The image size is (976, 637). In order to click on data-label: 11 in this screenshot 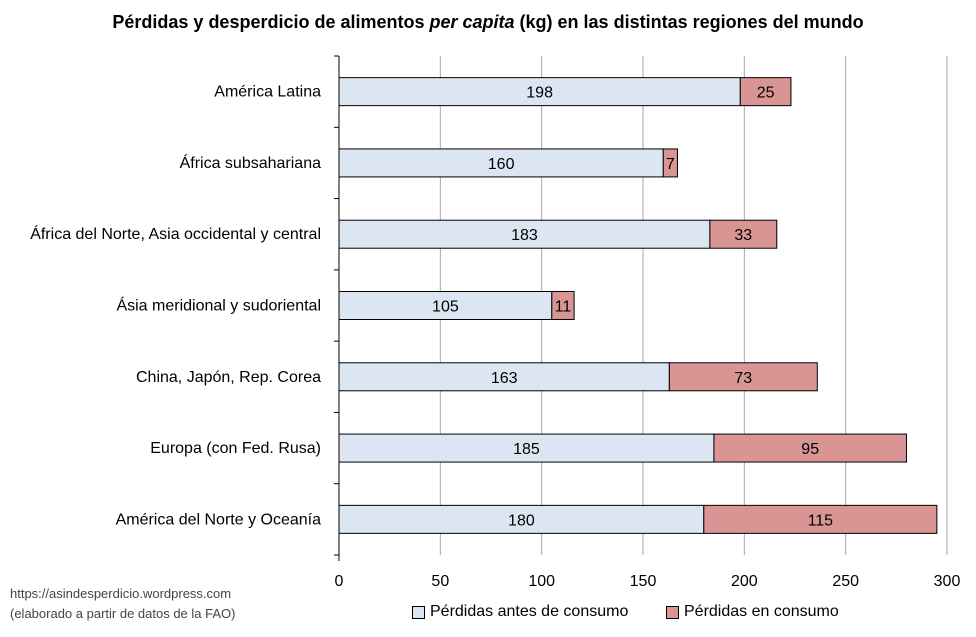, I will do `click(563, 307)`.